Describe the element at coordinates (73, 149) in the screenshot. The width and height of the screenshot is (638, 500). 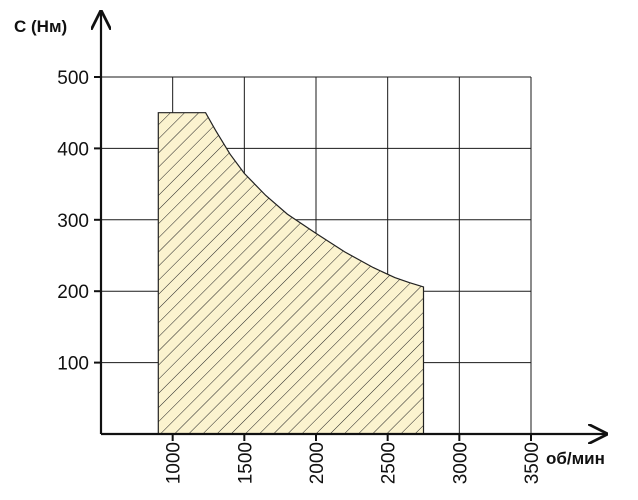
I see `y-tick-label-400: 400` at that location.